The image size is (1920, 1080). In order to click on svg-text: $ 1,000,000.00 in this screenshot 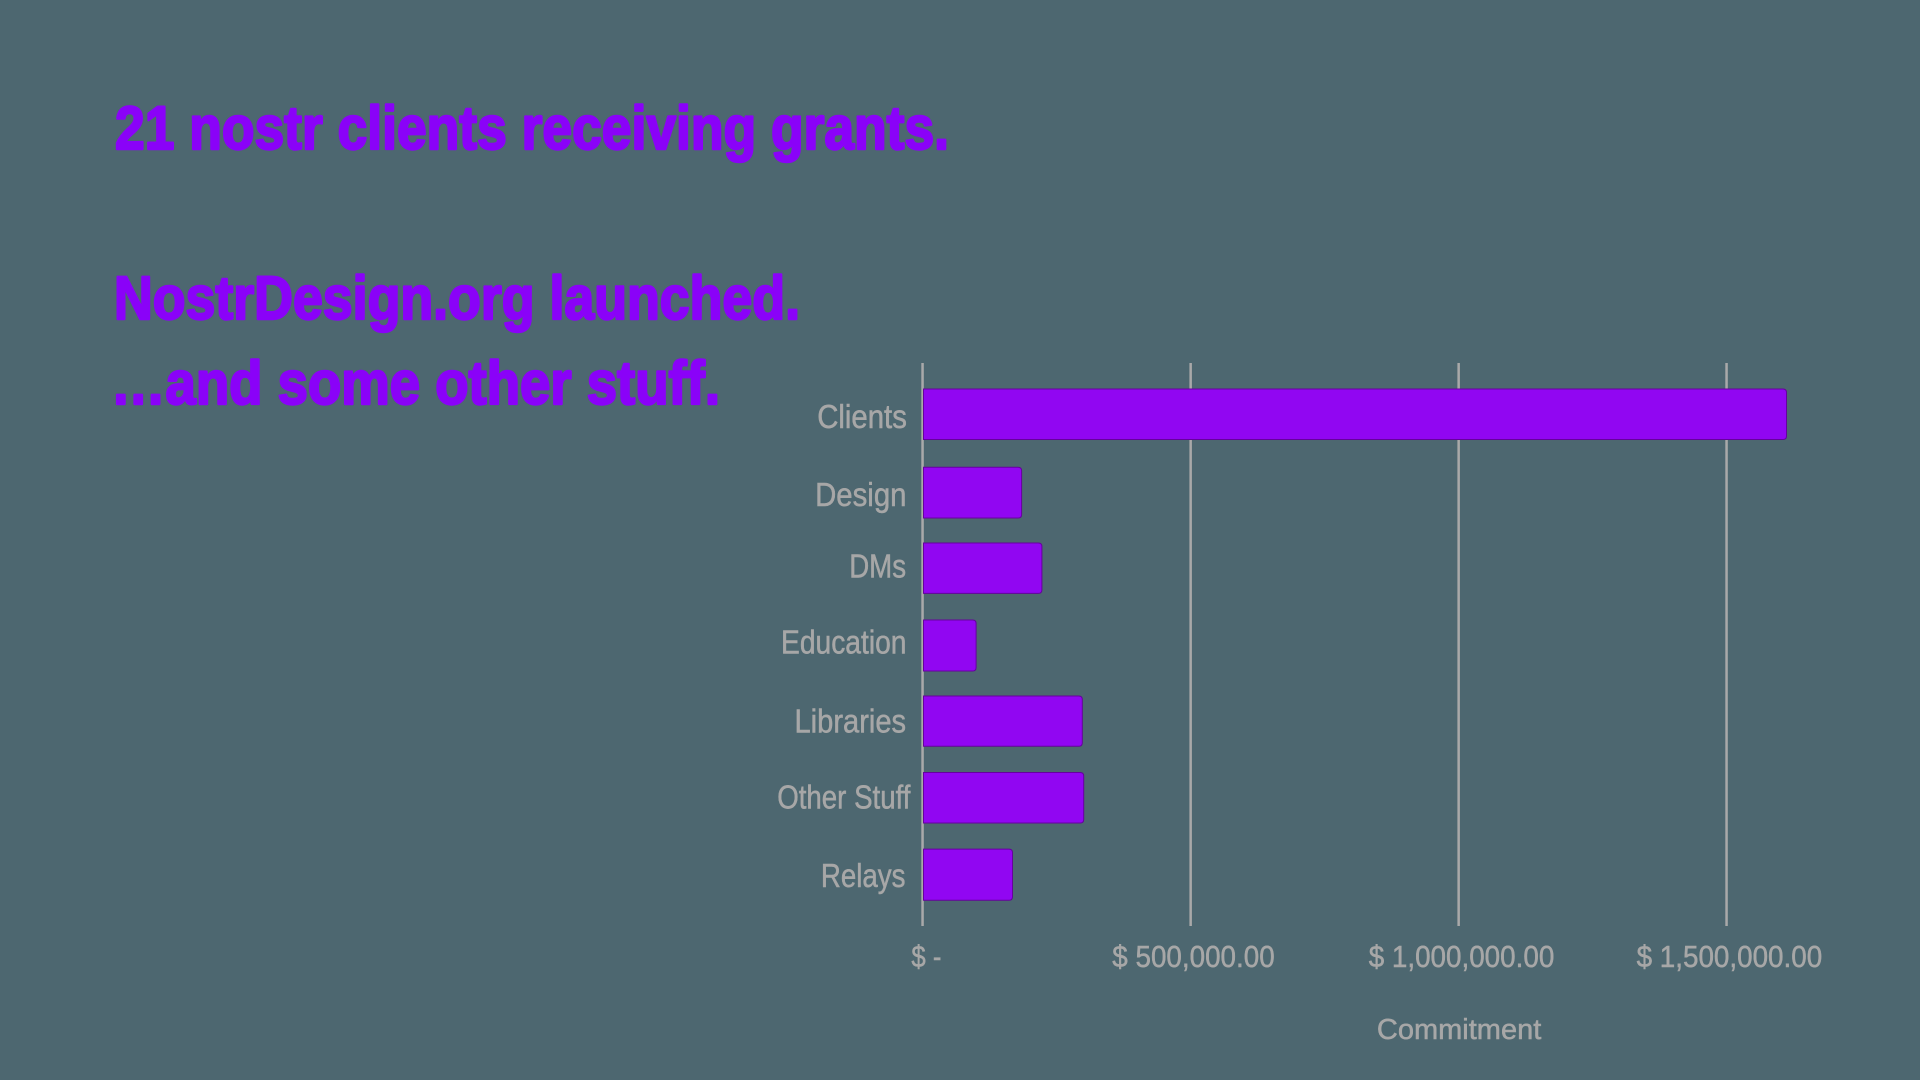, I will do `click(1462, 956)`.